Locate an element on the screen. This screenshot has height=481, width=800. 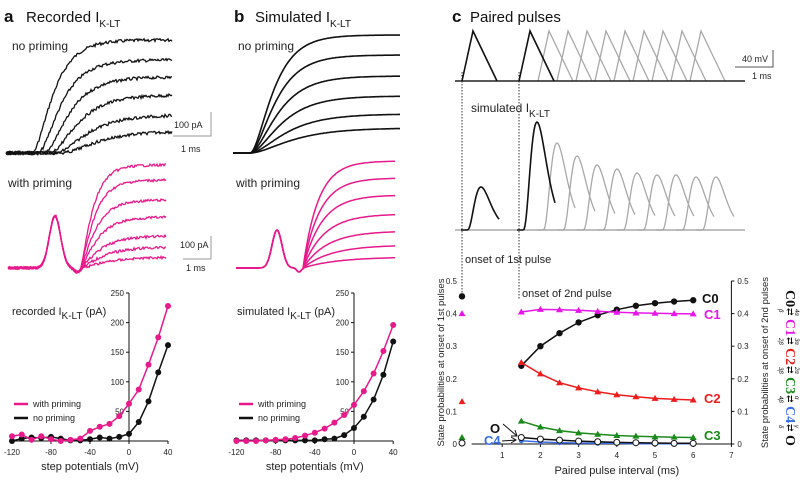
right-y-tick-label: 0.5 is located at coordinates (743, 281).